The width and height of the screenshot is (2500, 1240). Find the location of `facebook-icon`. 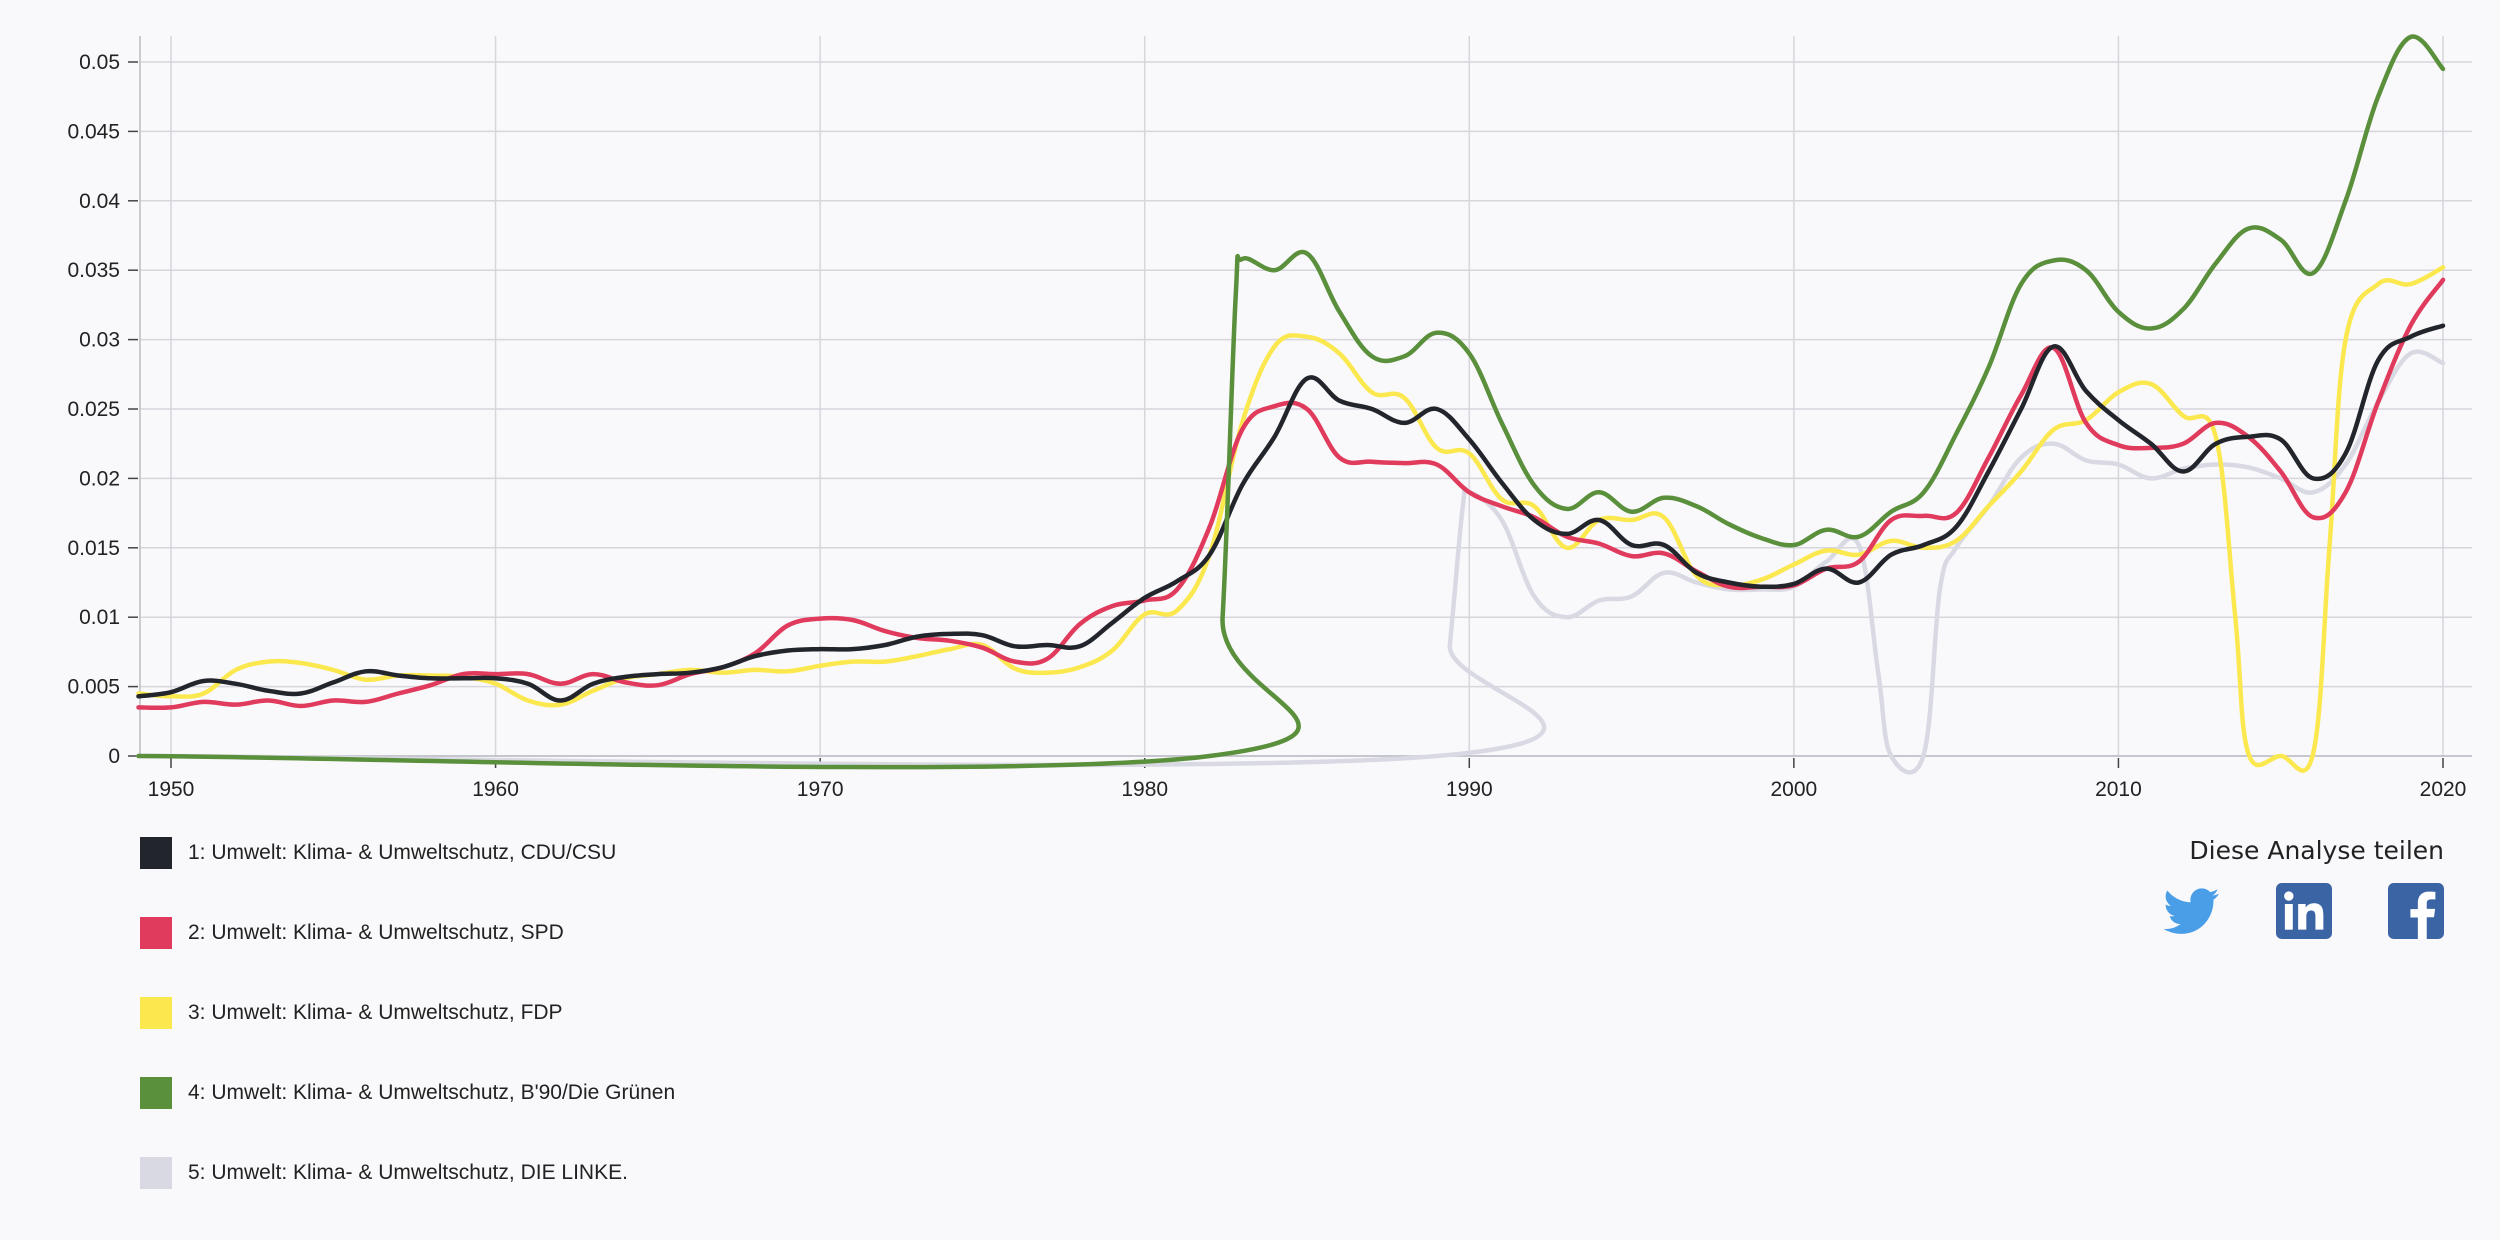

facebook-icon is located at coordinates (2416, 911).